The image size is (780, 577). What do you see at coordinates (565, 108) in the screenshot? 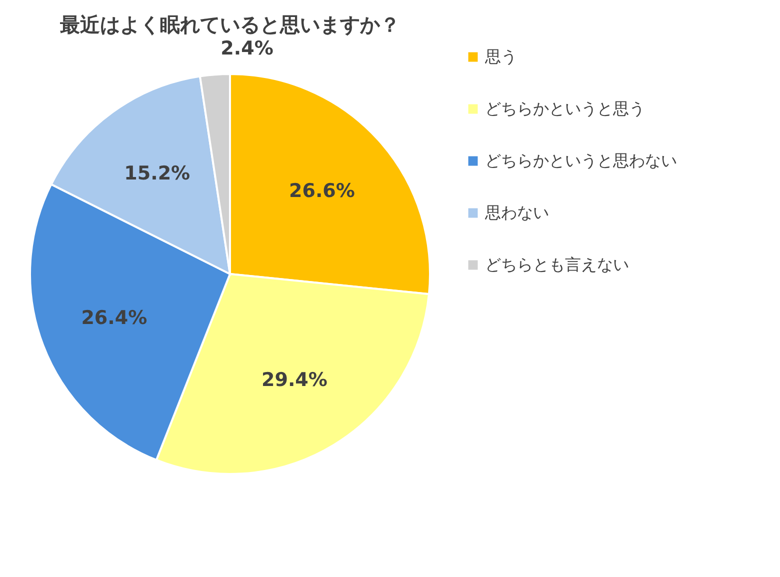
I see `legend-label: どちらかというと思う` at bounding box center [565, 108].